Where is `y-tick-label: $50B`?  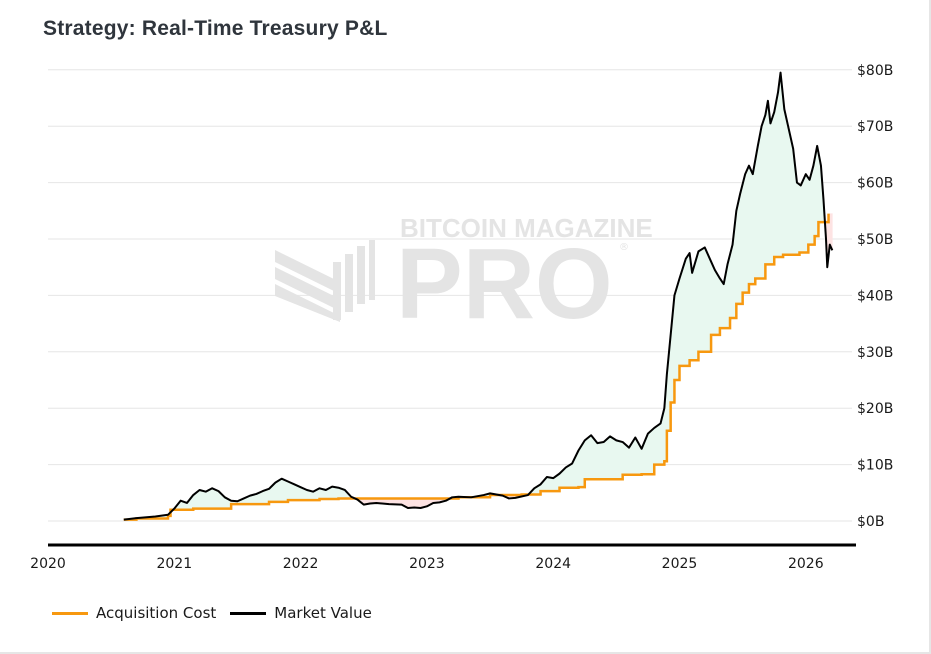
y-tick-label: $50B is located at coordinates (875, 240).